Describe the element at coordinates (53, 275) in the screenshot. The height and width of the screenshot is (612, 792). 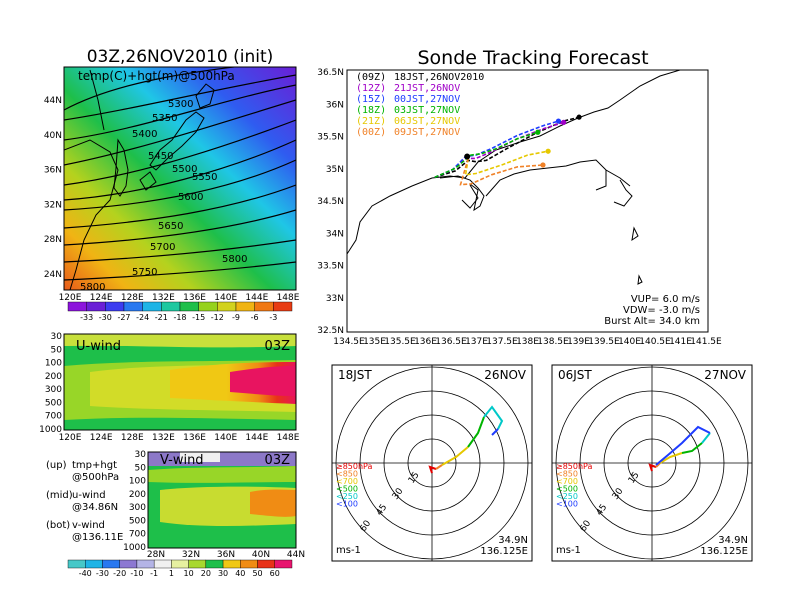
I see `y-tick-label: 24N` at that location.